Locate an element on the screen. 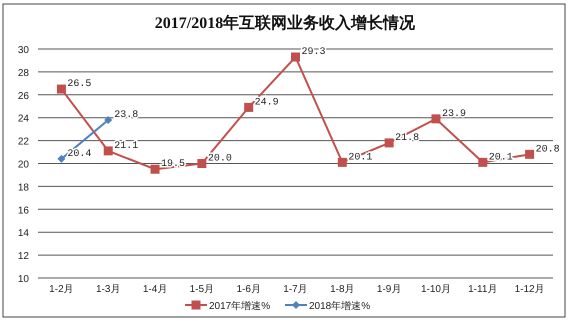 The image size is (570, 323). data-label: 29.3 is located at coordinates (314, 52).